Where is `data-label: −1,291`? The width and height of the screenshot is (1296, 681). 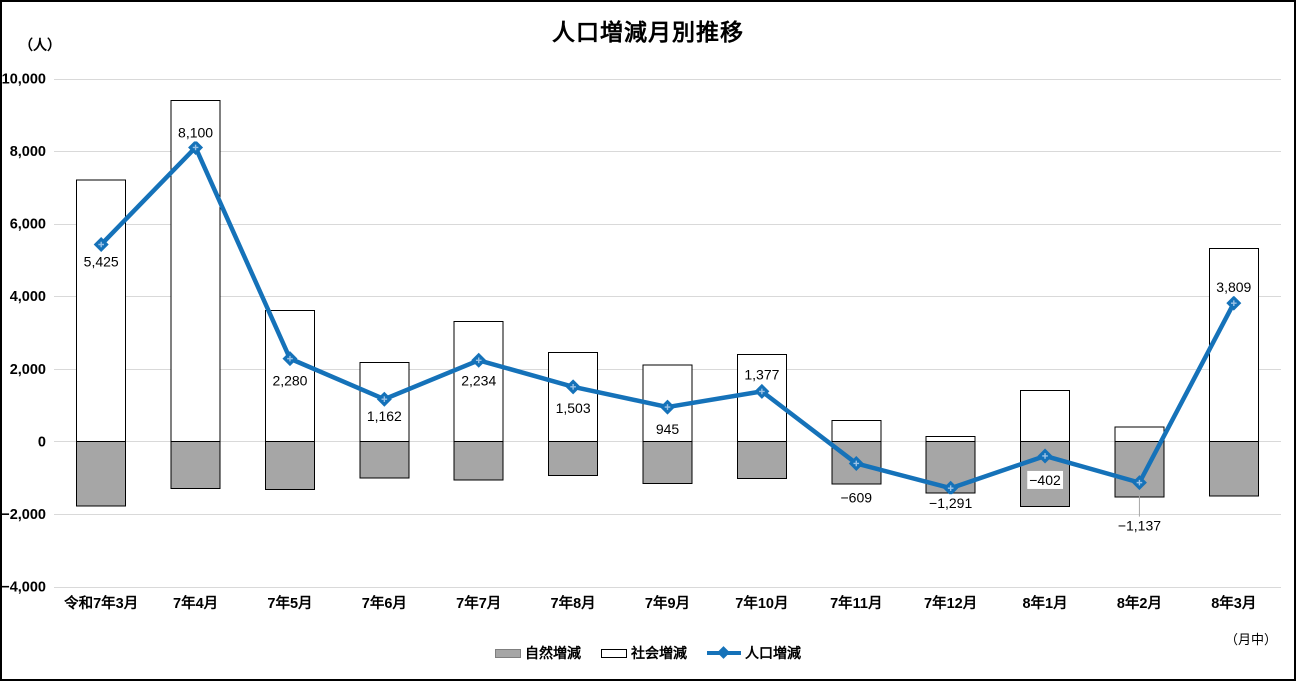
data-label: −1,291 is located at coordinates (950, 503).